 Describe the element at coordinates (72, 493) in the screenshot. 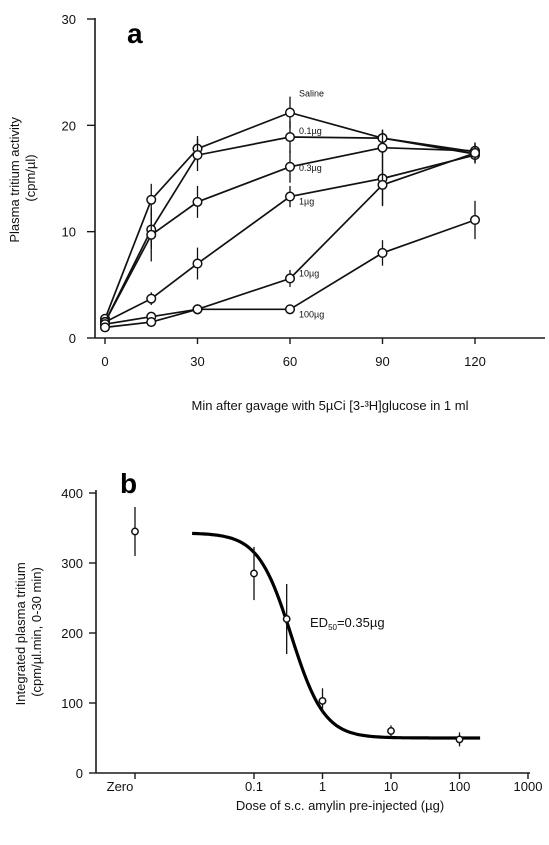

I see `panel-b-y-tick-label: 400` at that location.